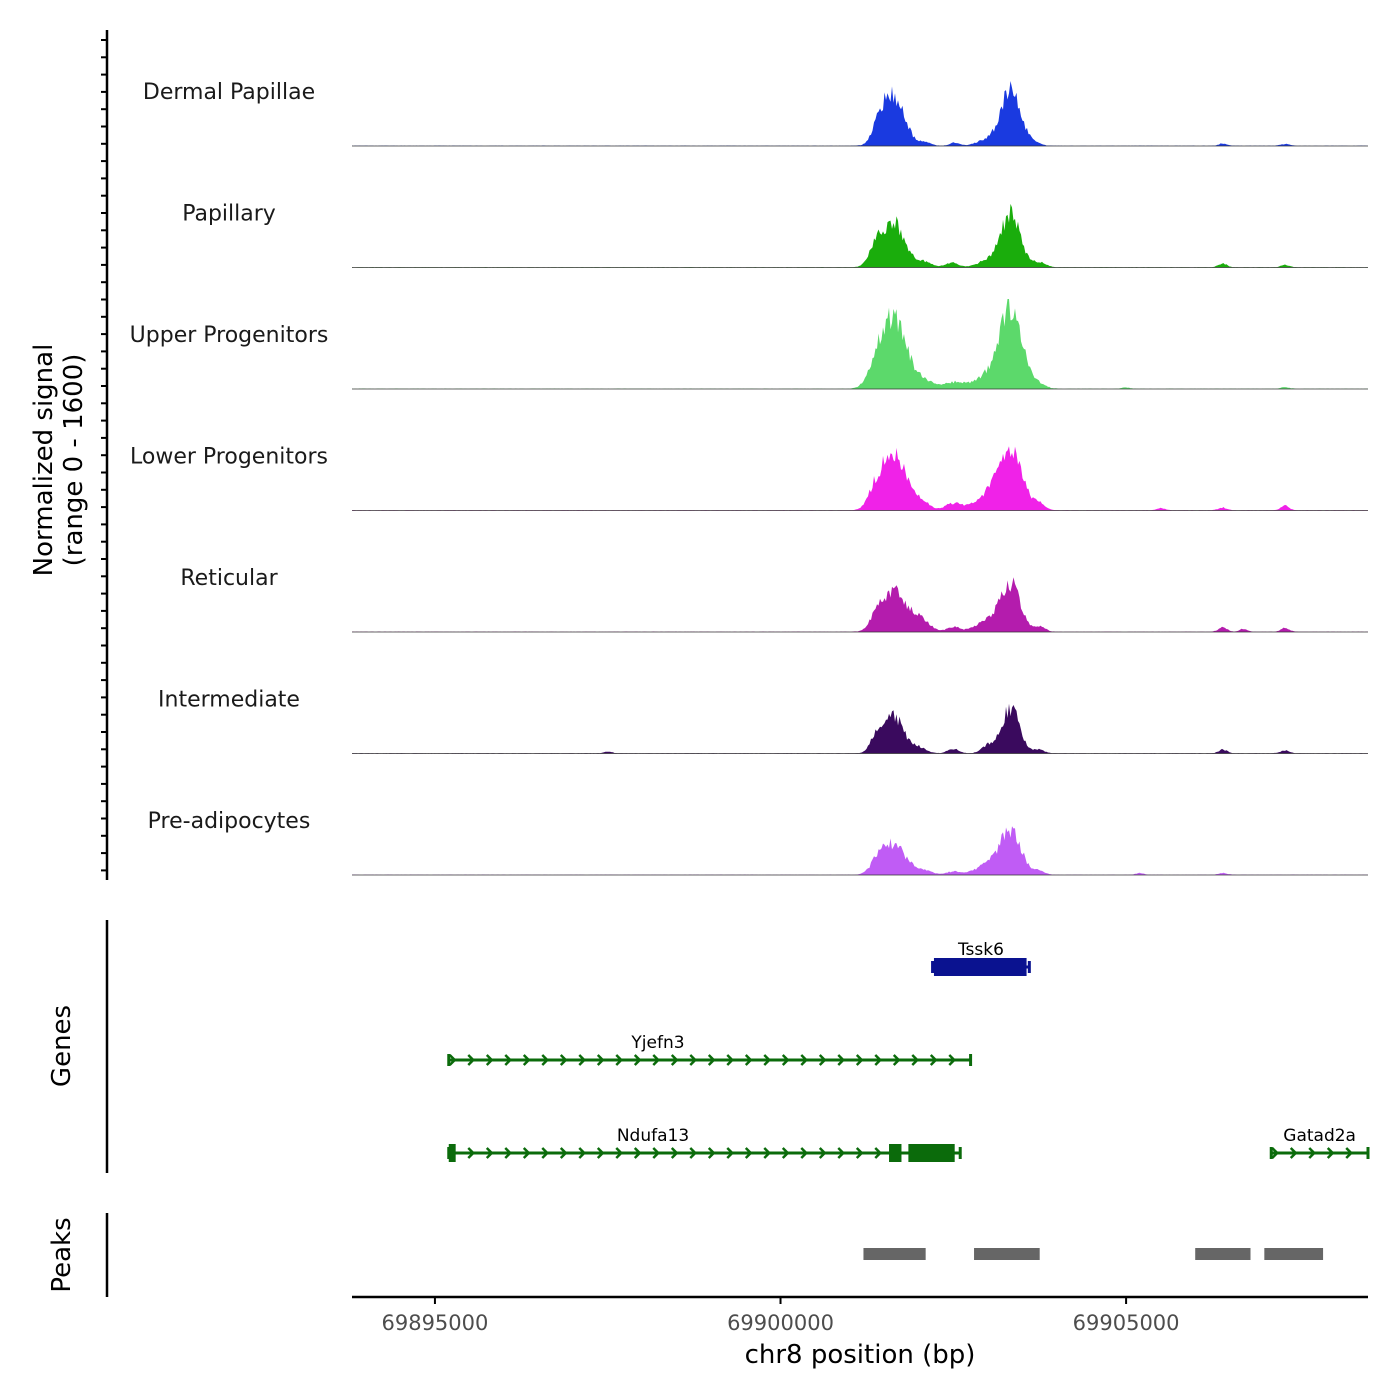  What do you see at coordinates (74, 460) in the screenshot?
I see `y-axis-label-range: (range 0 - 1600)` at bounding box center [74, 460].